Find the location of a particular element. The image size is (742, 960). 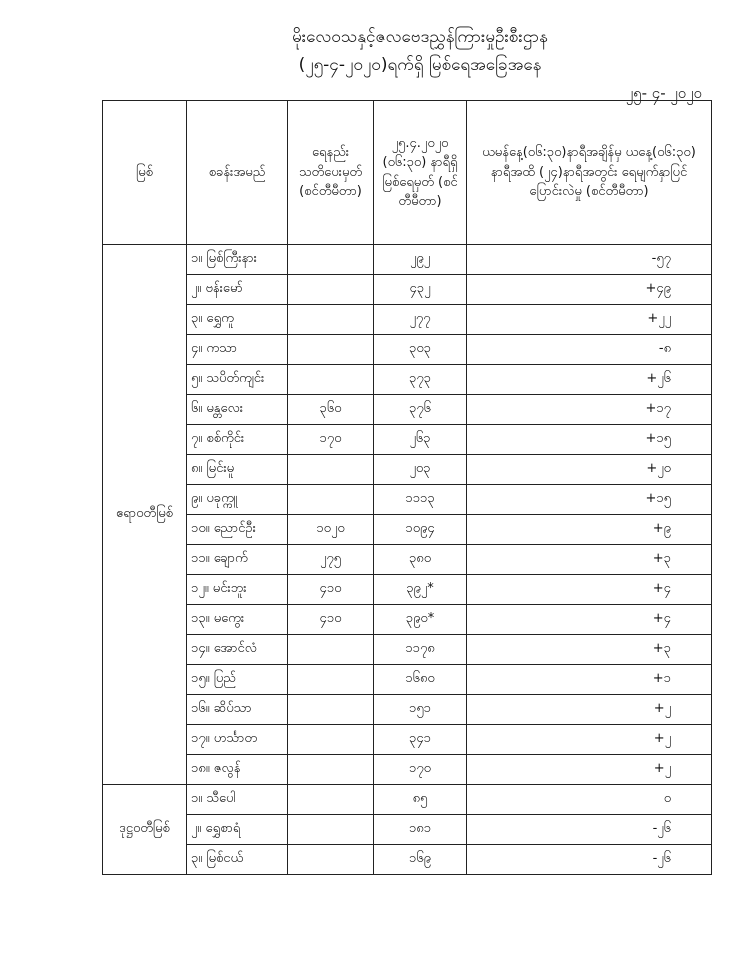

station-name: ၉။ ပခုက္ကူ is located at coordinates (237, 499).